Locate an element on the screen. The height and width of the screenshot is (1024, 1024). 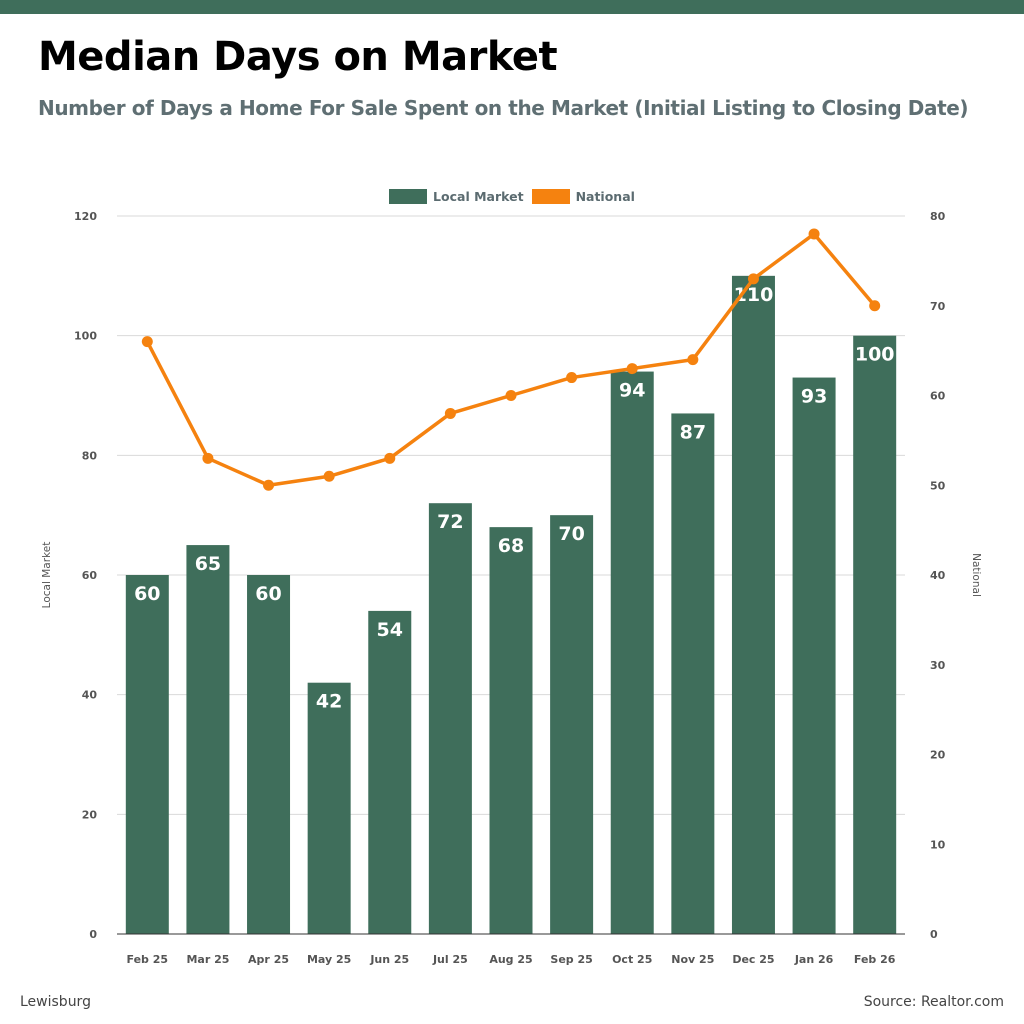
left-axis-tick-label: 80 is located at coordinates (90, 455).